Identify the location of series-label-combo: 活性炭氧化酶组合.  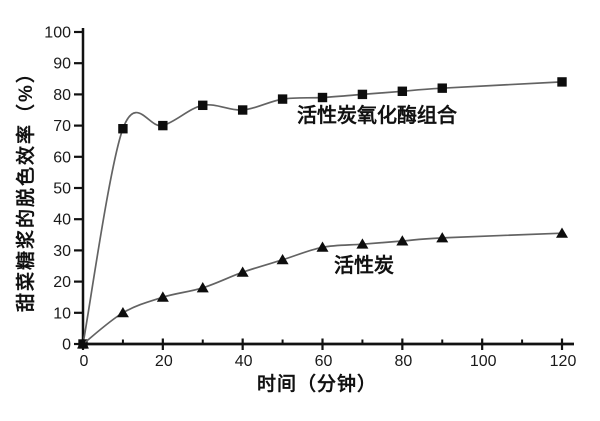
(377, 116).